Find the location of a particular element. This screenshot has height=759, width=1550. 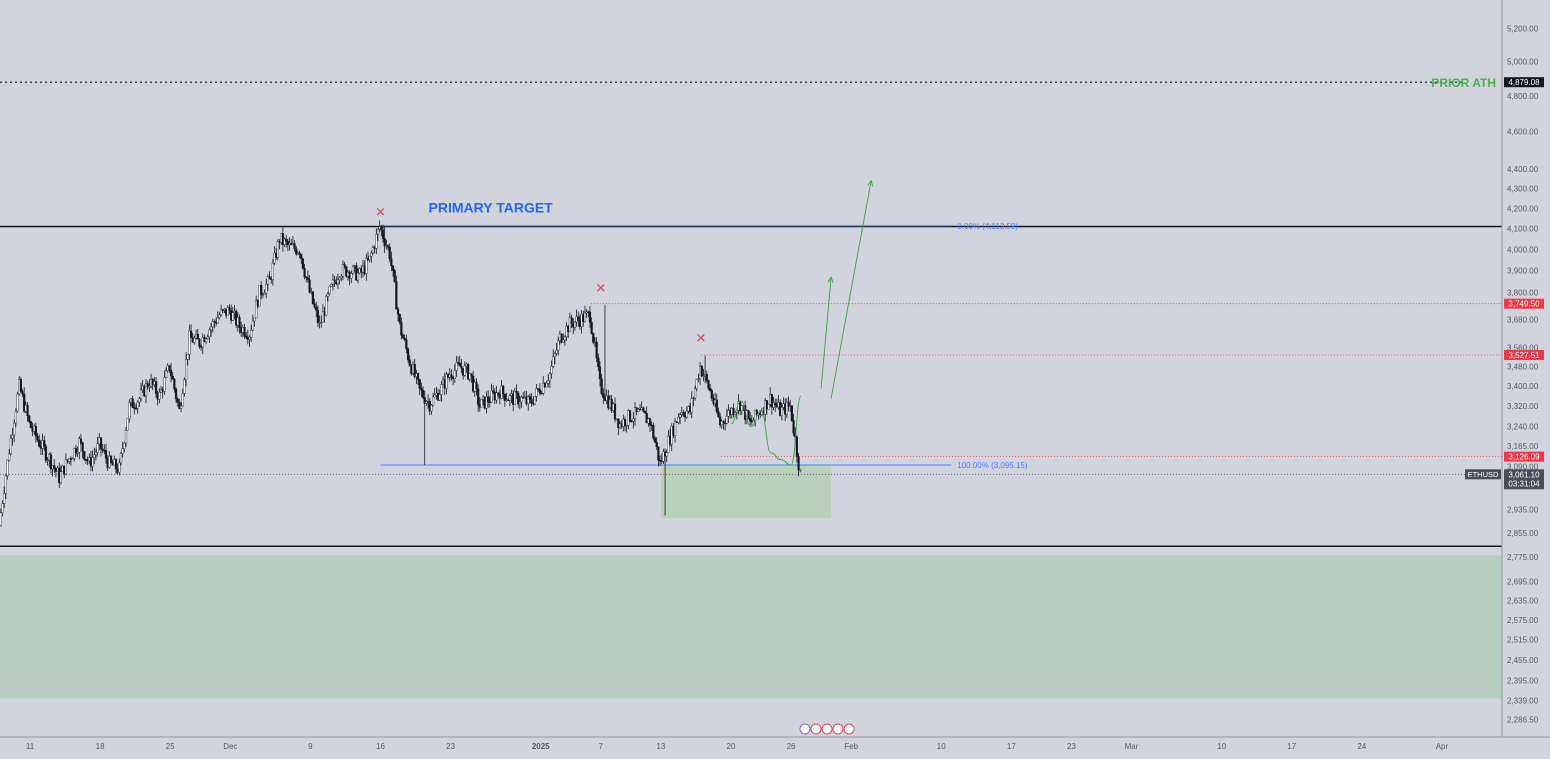

price-tick-label: 2,775.00 is located at coordinates (1523, 557).